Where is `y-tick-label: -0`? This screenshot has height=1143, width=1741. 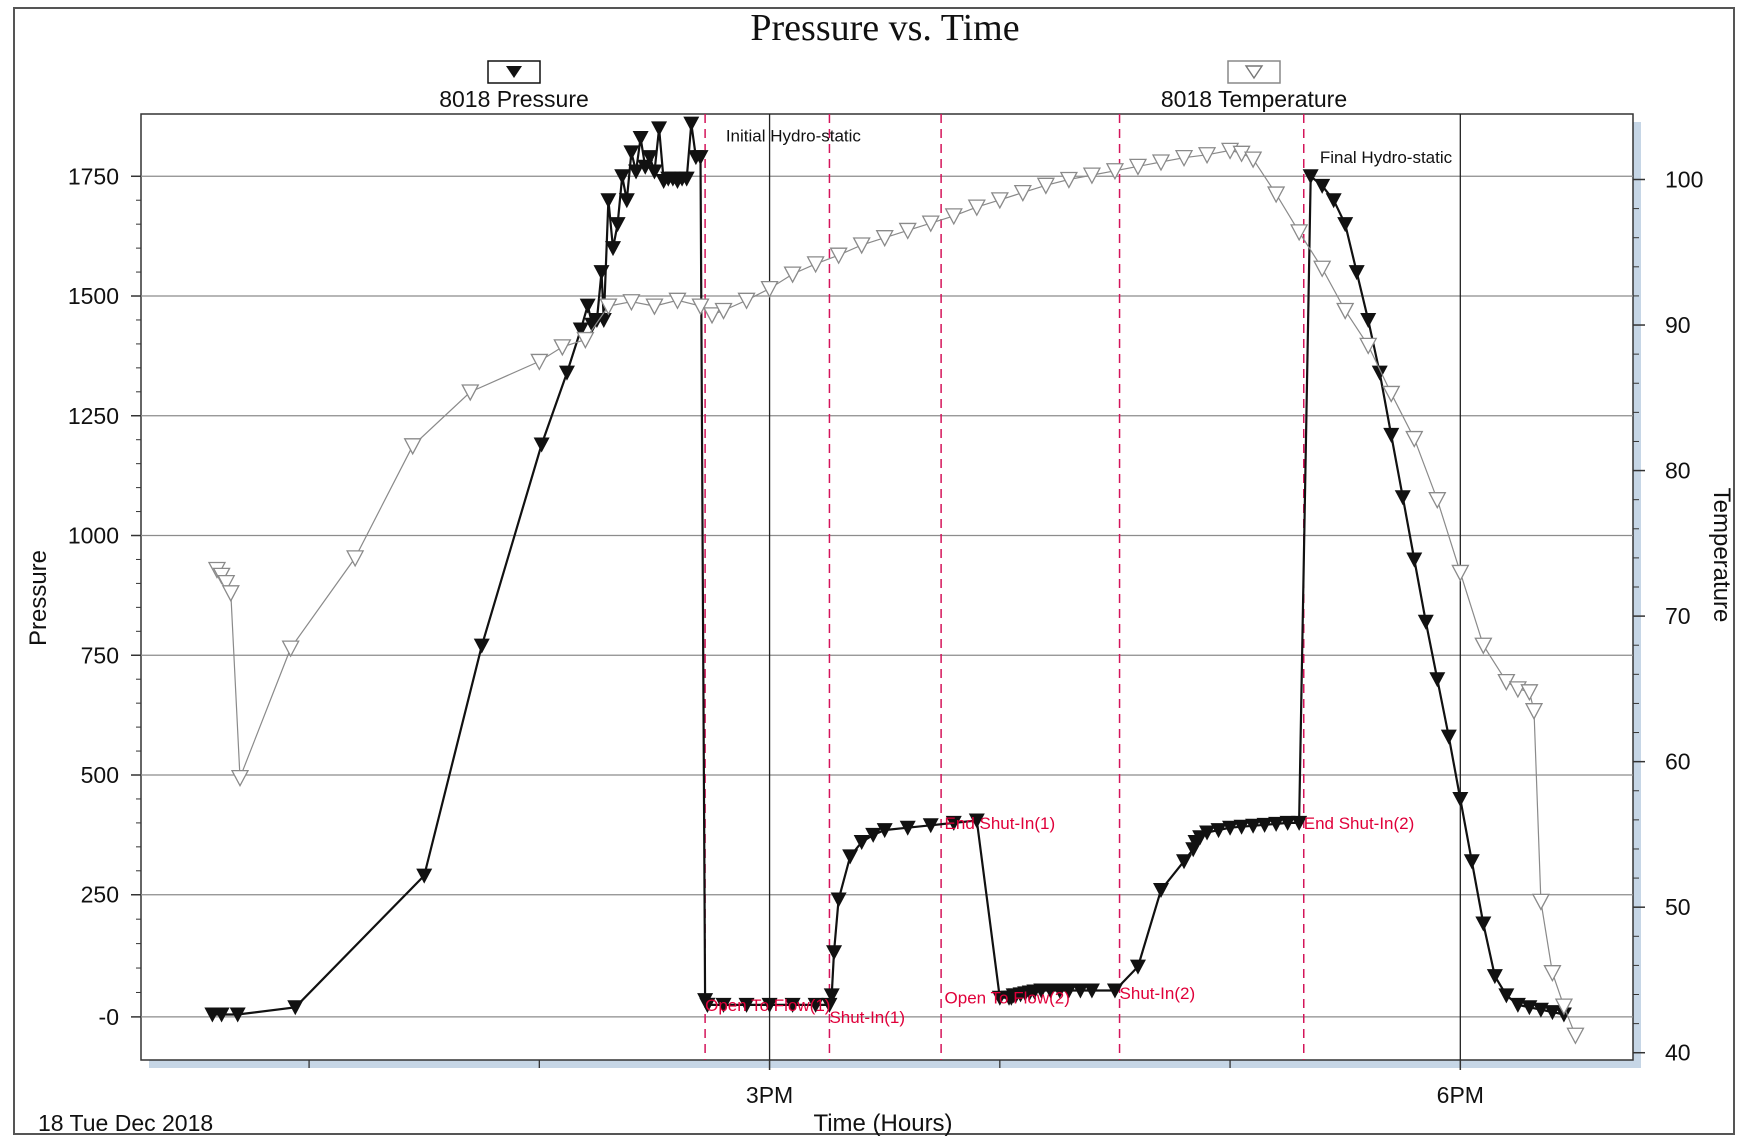
y-tick-label: -0 is located at coordinates (109, 1017).